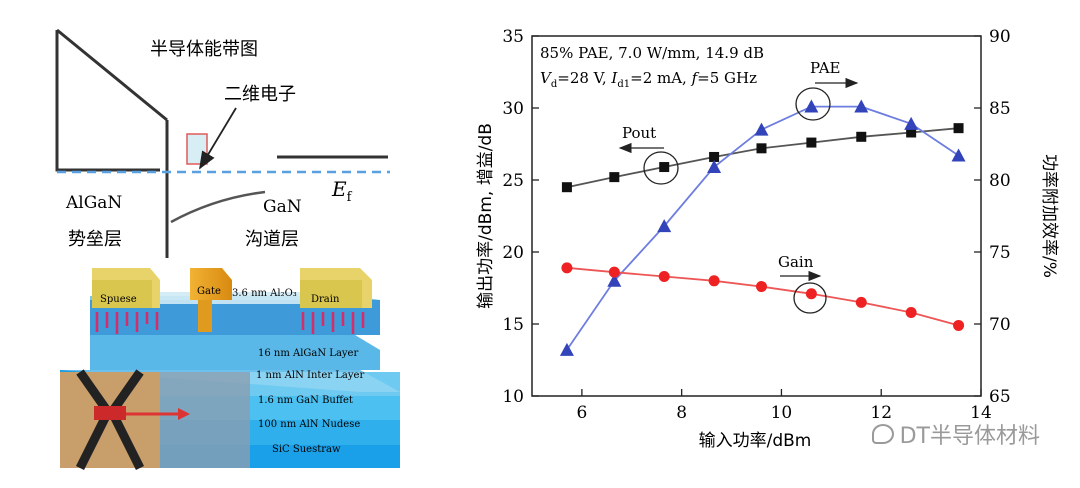 The width and height of the screenshot is (1080, 488). I want to click on layer-label-1: 1 nm AlN Inter Layer, so click(310, 375).